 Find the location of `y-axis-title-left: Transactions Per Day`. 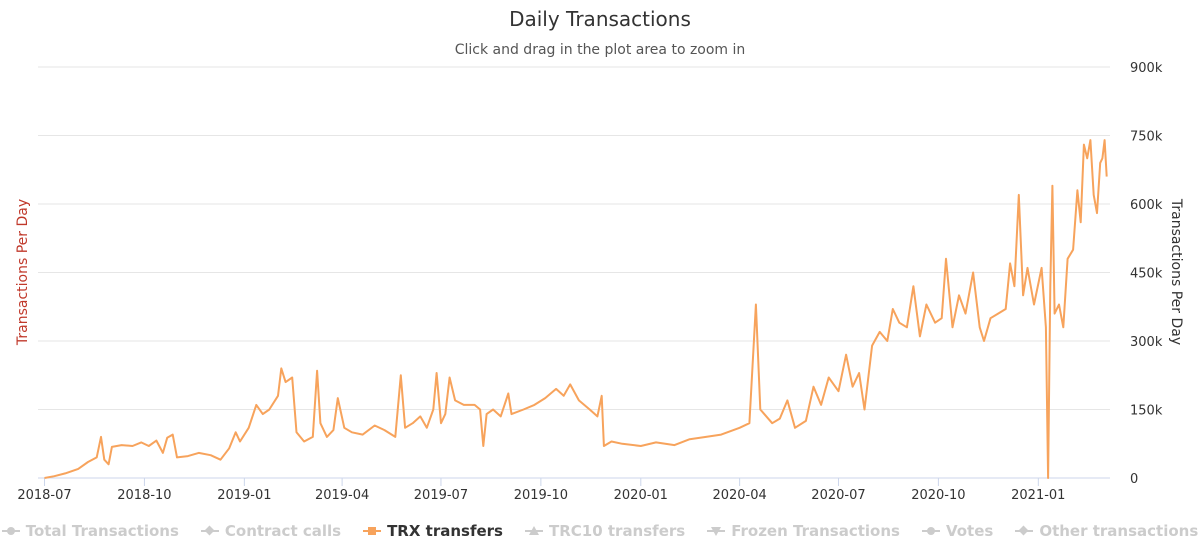

y-axis-title-left: Transactions Per Day is located at coordinates (23, 272).